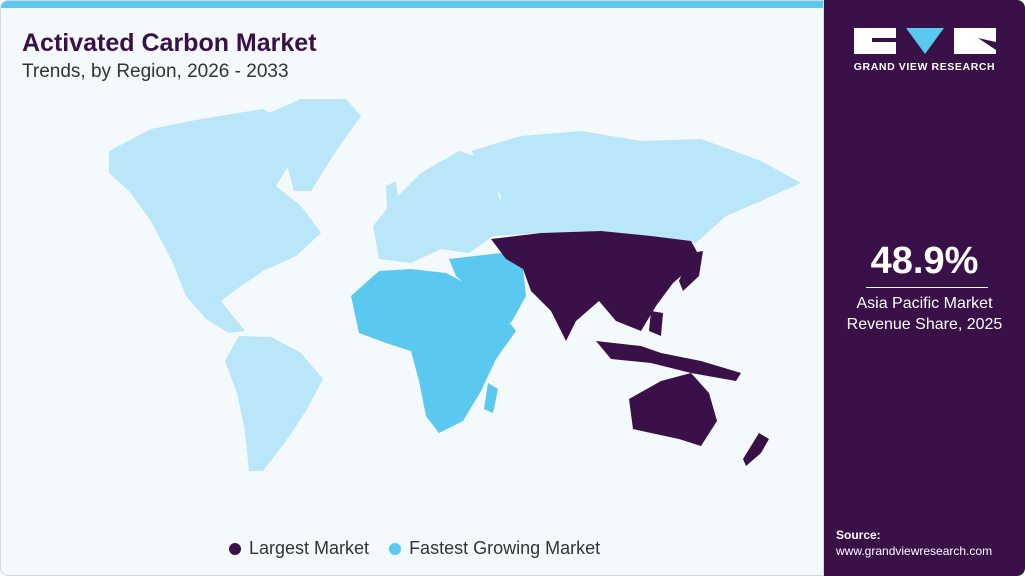  Describe the element at coordinates (169, 43) in the screenshot. I see `page-title: Activated Carbon Market` at that location.